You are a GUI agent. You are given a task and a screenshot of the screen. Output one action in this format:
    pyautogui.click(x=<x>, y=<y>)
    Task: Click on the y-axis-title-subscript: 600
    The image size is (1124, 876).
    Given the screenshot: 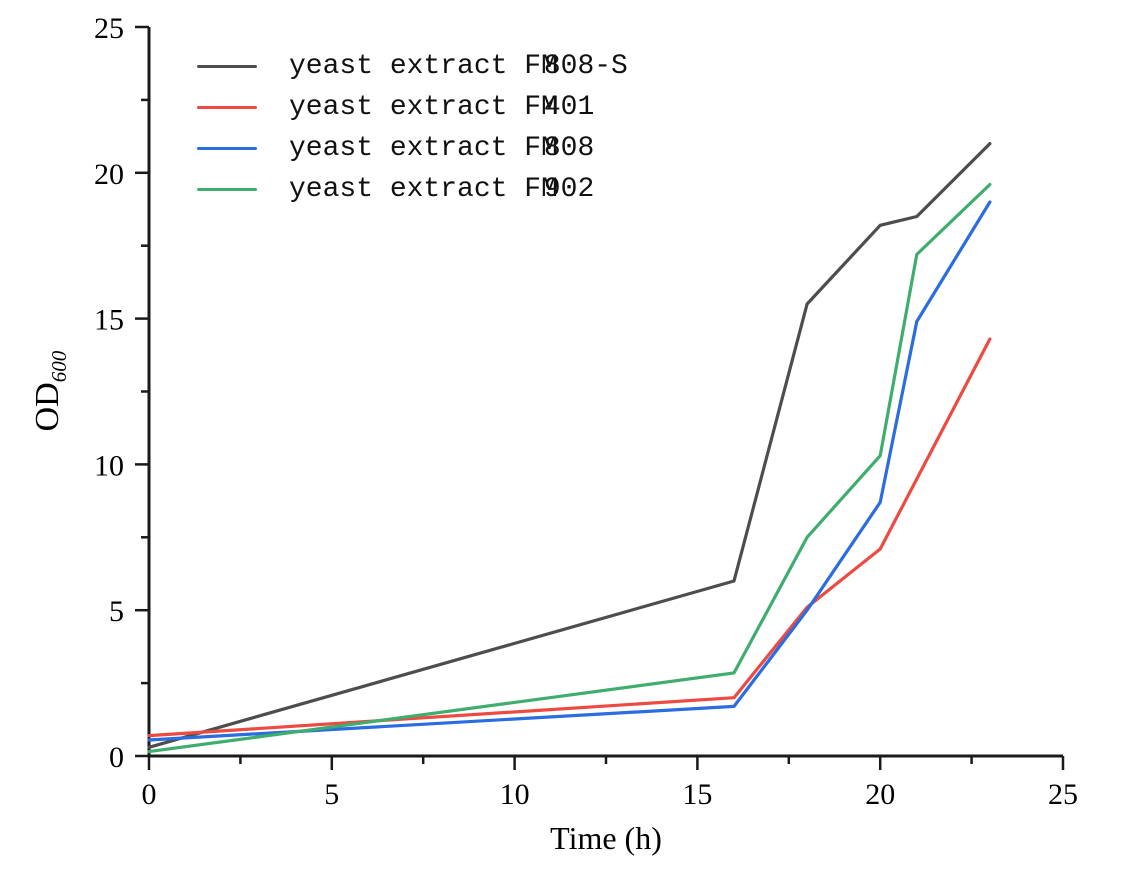 What is the action you would take?
    pyautogui.click(x=58, y=366)
    